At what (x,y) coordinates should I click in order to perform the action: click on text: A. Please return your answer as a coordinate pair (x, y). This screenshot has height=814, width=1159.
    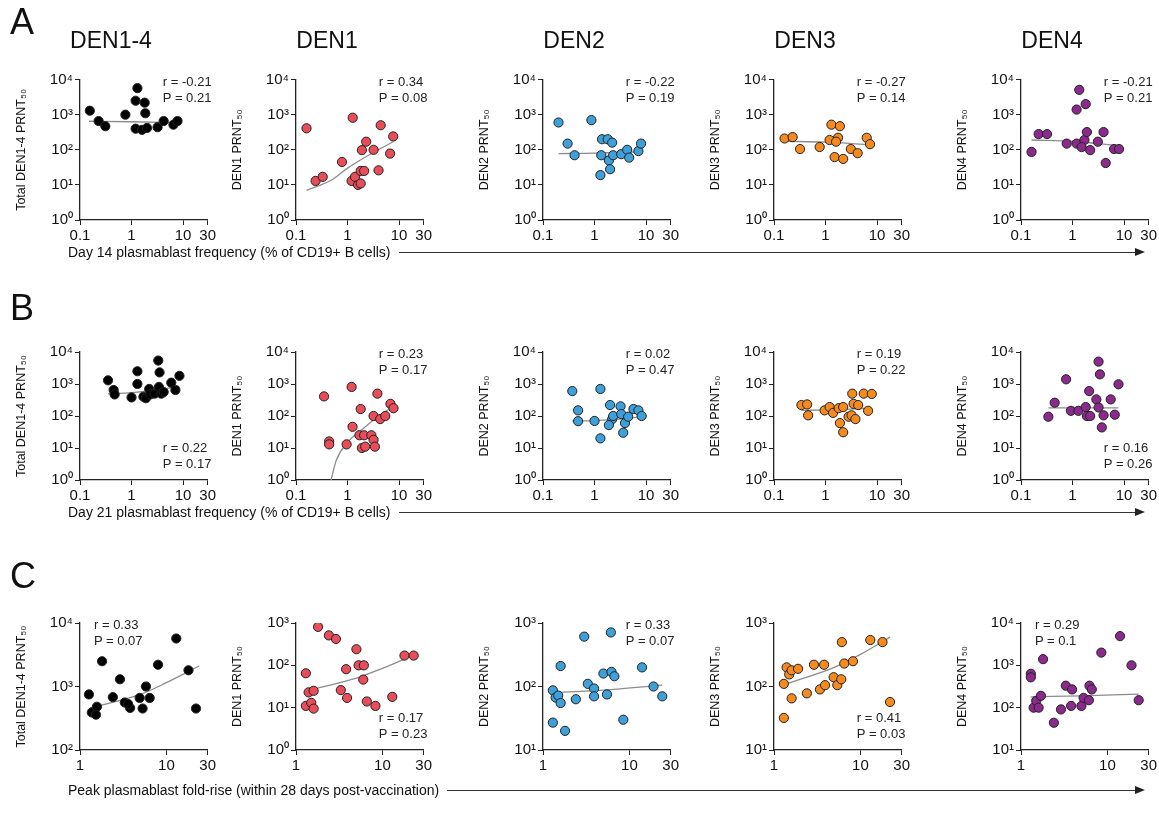
    Looking at the image, I should click on (22, 21).